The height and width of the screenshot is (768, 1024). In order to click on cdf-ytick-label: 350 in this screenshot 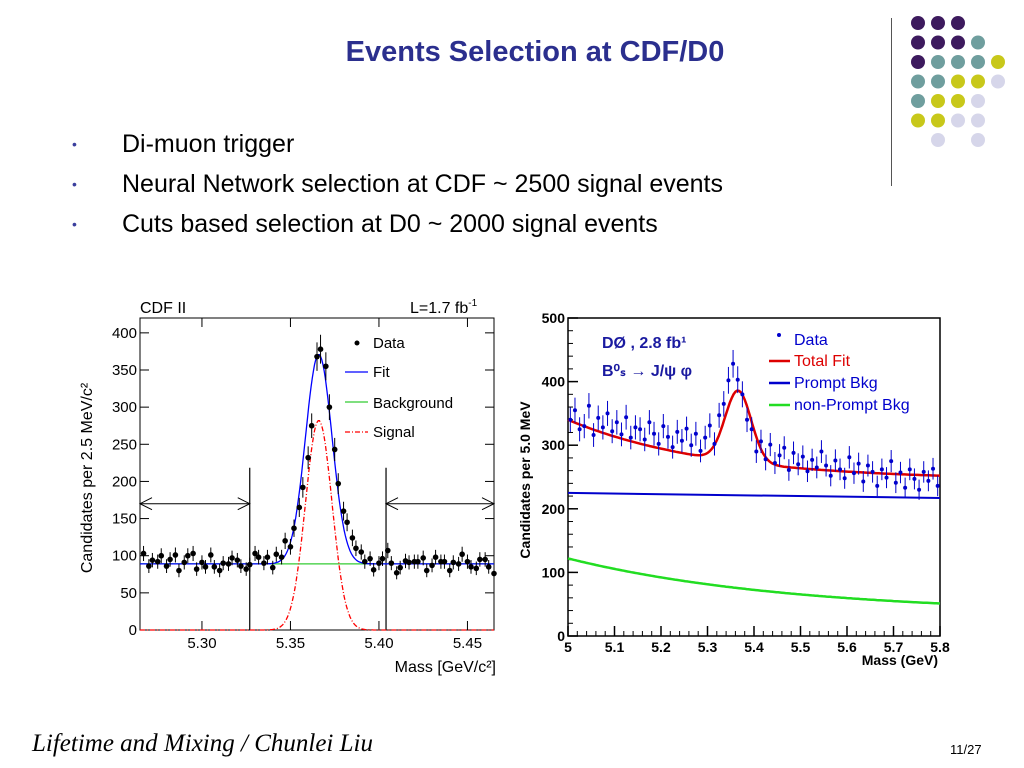, I will do `click(124, 370)`.